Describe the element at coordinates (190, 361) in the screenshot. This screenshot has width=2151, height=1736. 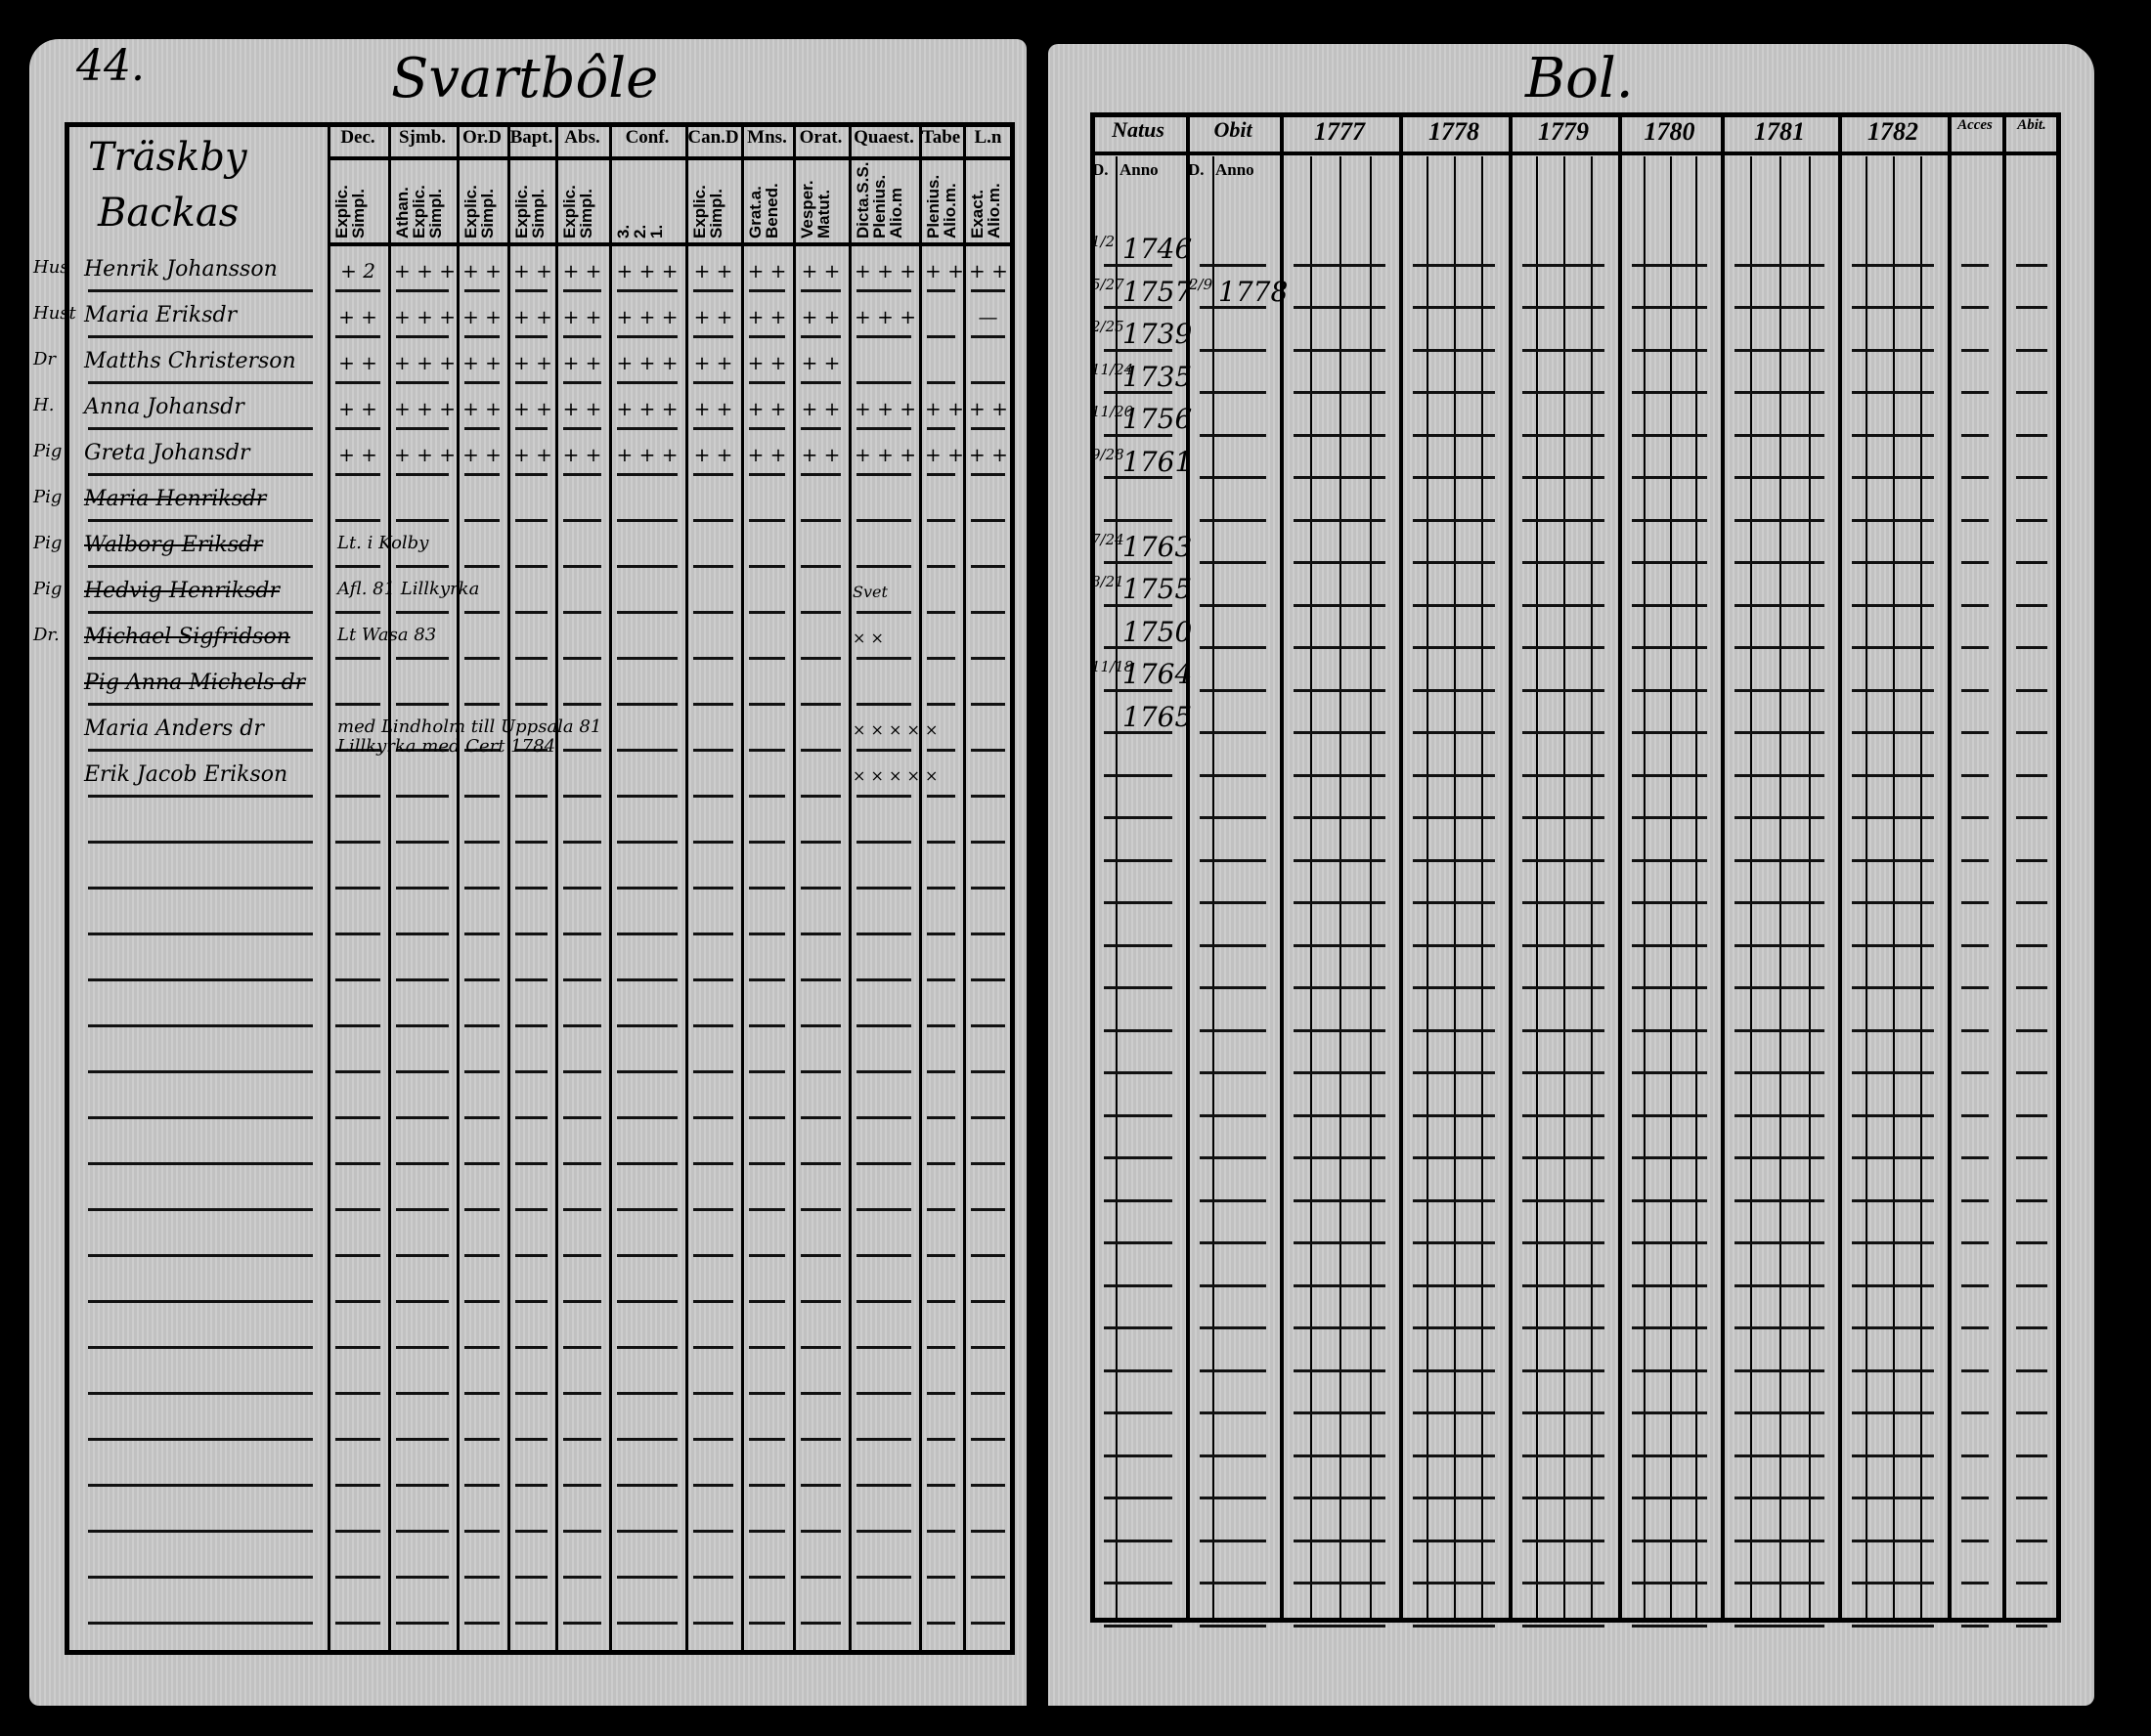
I see `row-name: Matths Christerson` at that location.